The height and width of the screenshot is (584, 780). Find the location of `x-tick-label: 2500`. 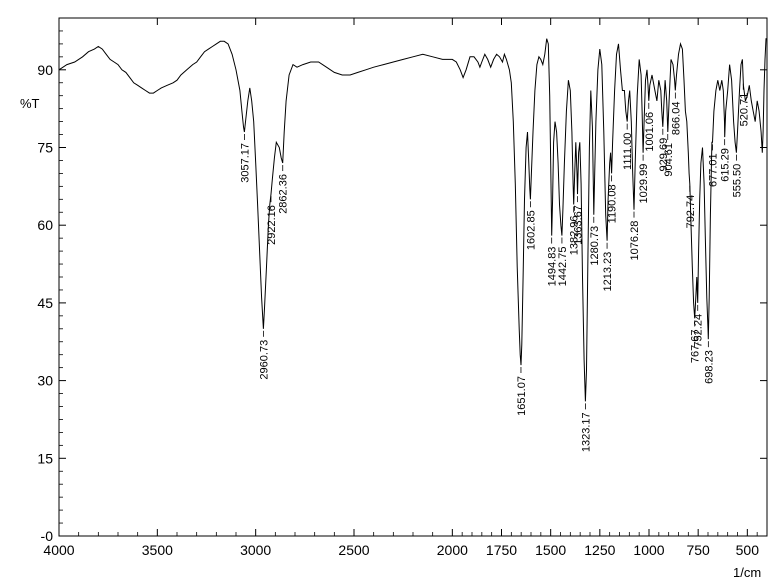

x-tick-label: 2500 is located at coordinates (353, 550).